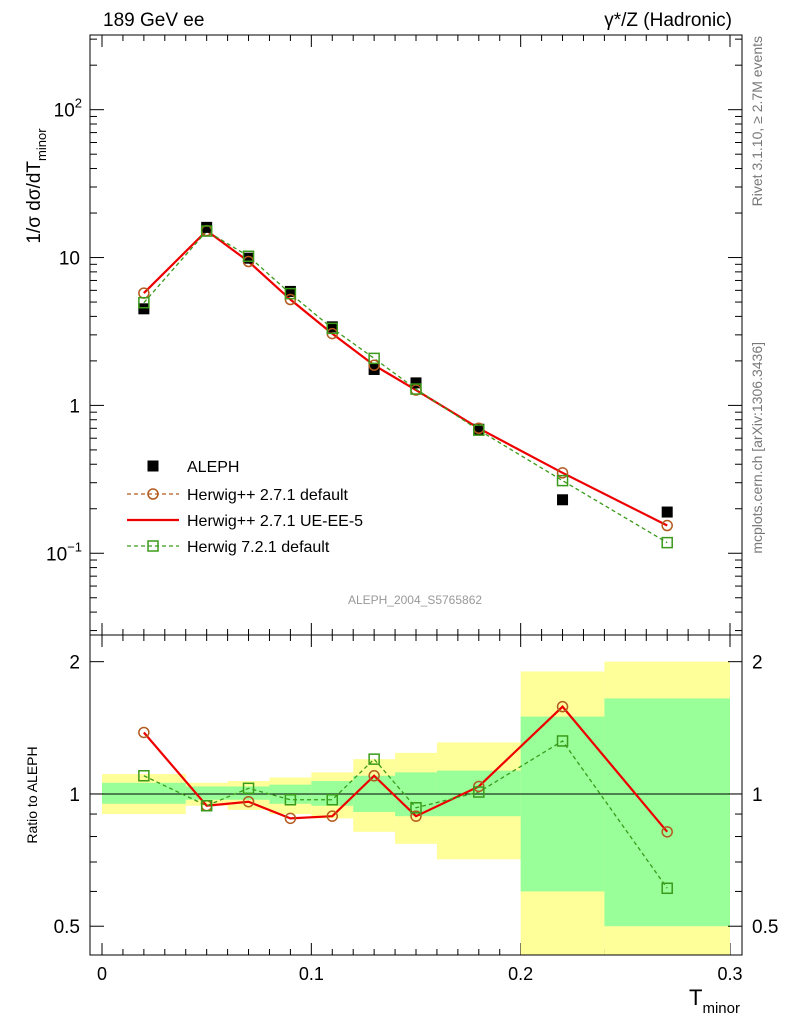 Image resolution: width=786 pixels, height=1024 pixels. I want to click on main-y-axis-label: 1/σ dσ/dTminor, so click(36, 186).